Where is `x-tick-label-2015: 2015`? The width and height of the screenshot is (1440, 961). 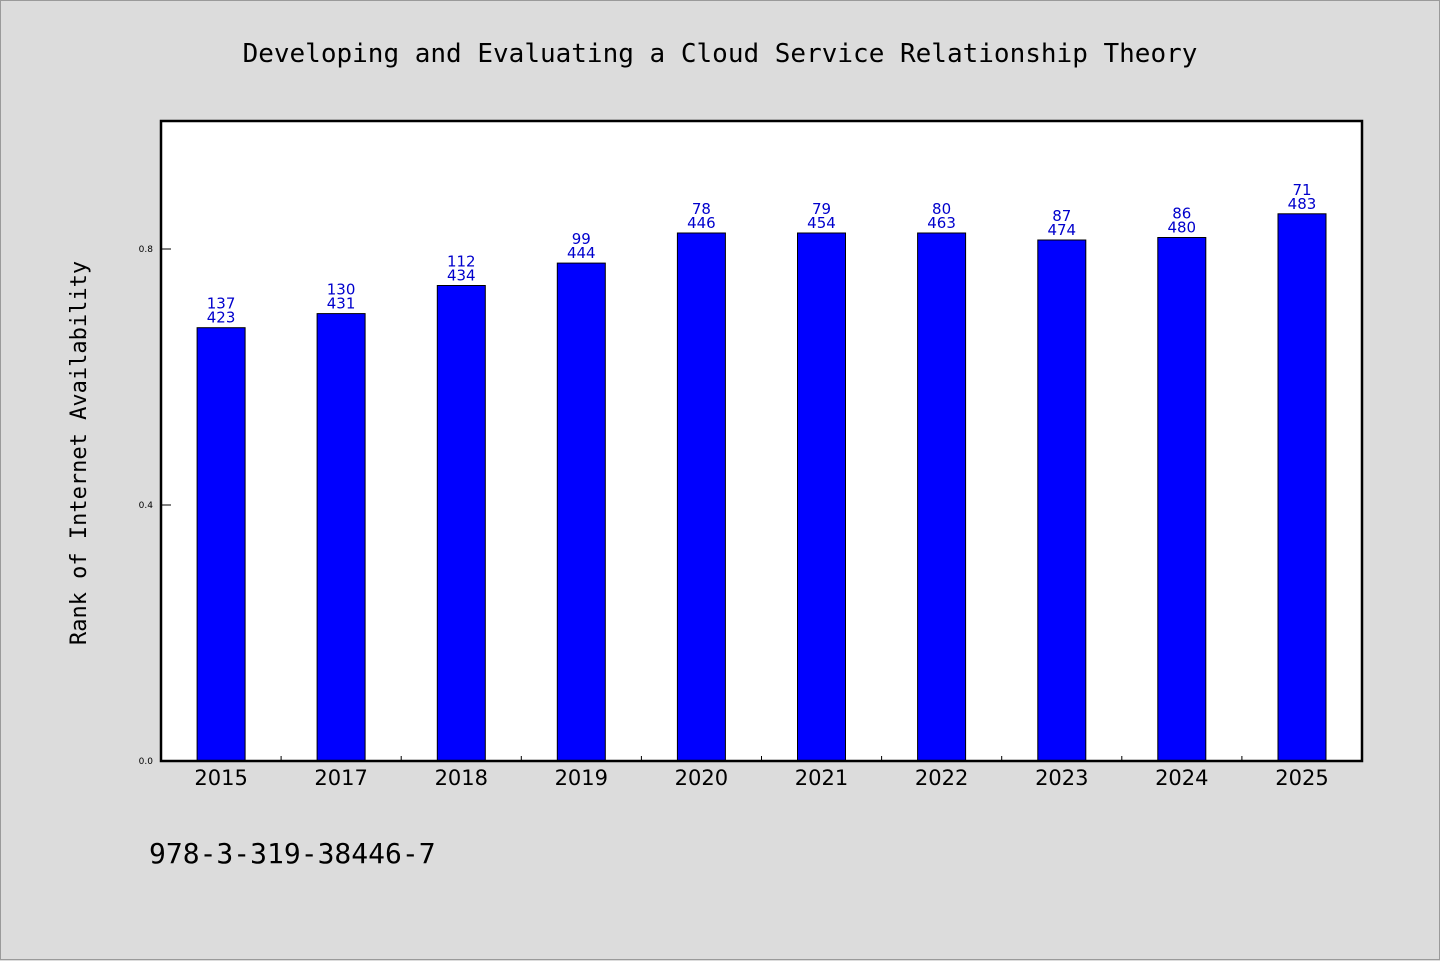
x-tick-label-2015: 2015 is located at coordinates (220, 778).